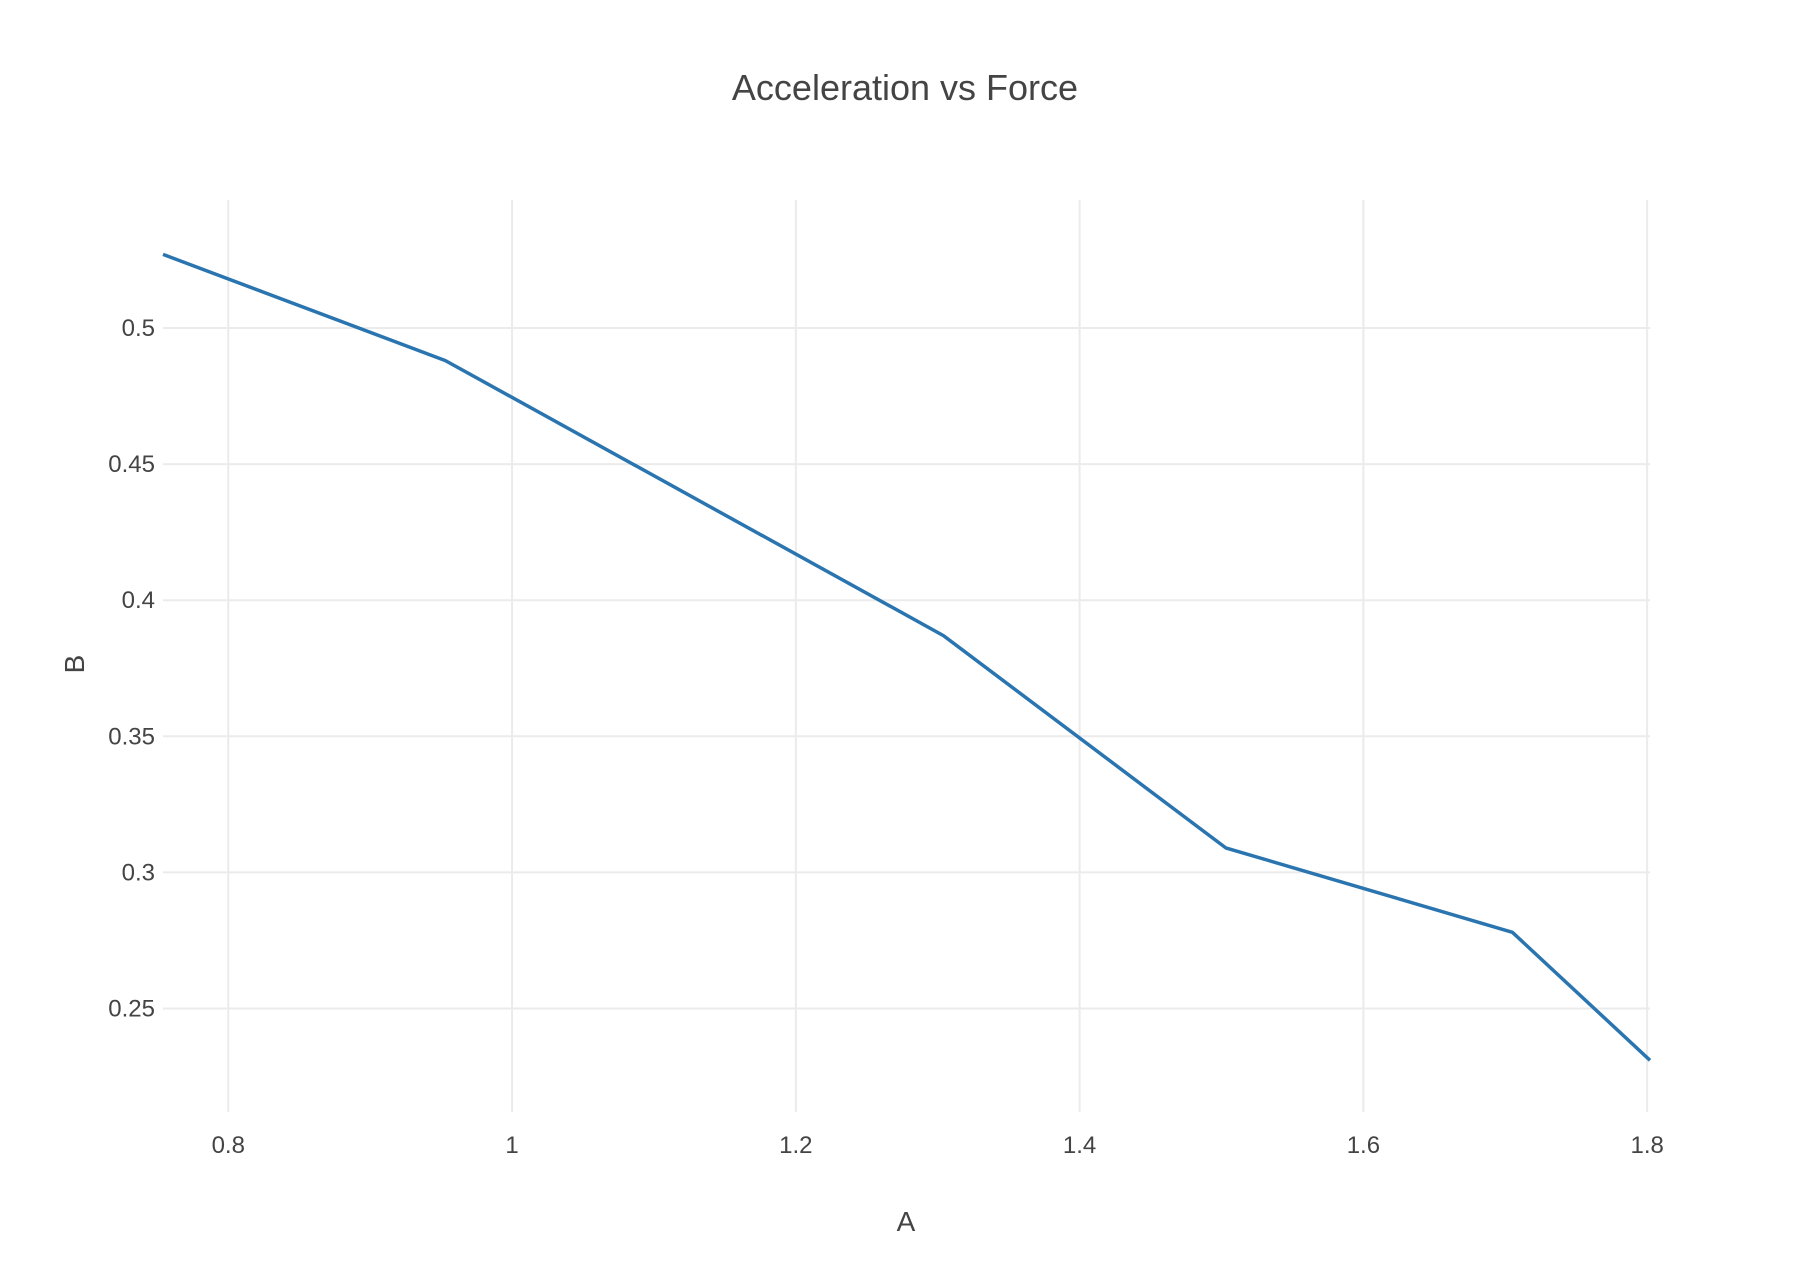 The width and height of the screenshot is (1810, 1284). I want to click on x-tick-label: 1.8, so click(1646, 1145).